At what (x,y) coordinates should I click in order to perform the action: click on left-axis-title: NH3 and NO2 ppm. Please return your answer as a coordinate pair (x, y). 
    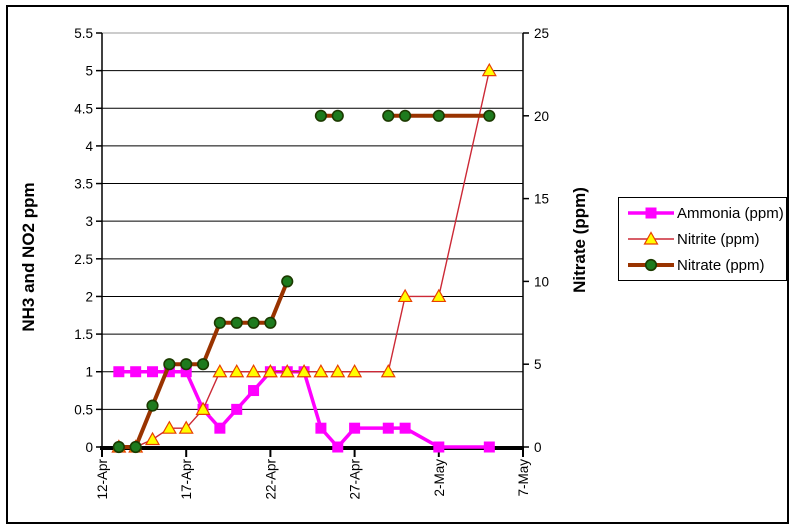
    Looking at the image, I should click on (28, 256).